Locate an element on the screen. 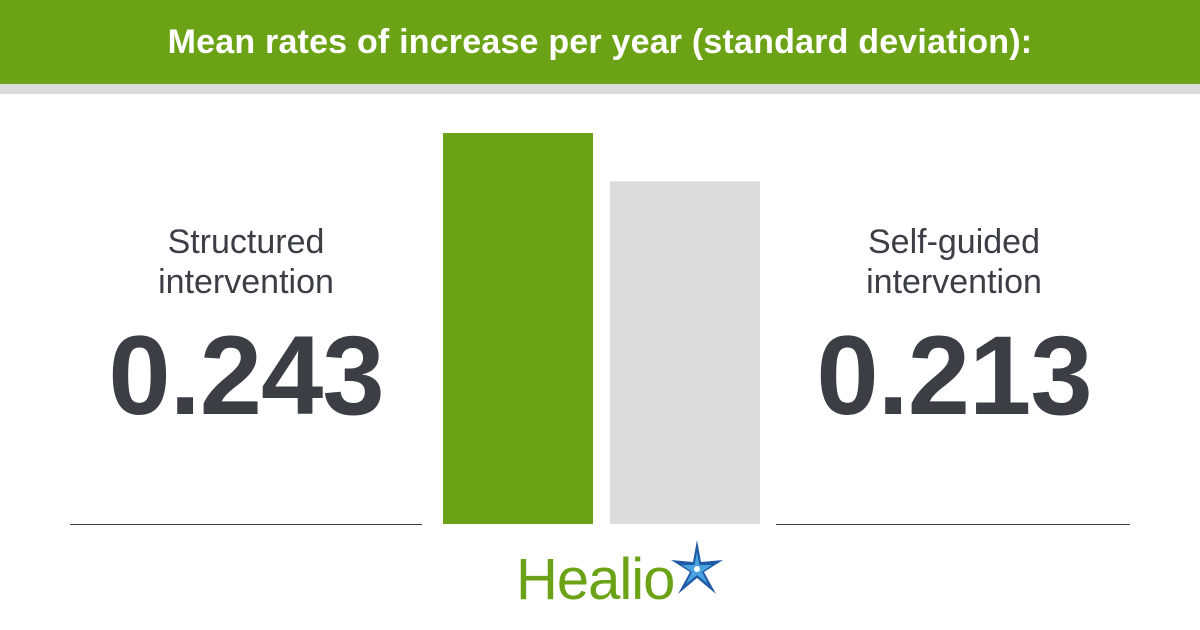  bar-value-label-structured: 0.243 is located at coordinates (246, 375).